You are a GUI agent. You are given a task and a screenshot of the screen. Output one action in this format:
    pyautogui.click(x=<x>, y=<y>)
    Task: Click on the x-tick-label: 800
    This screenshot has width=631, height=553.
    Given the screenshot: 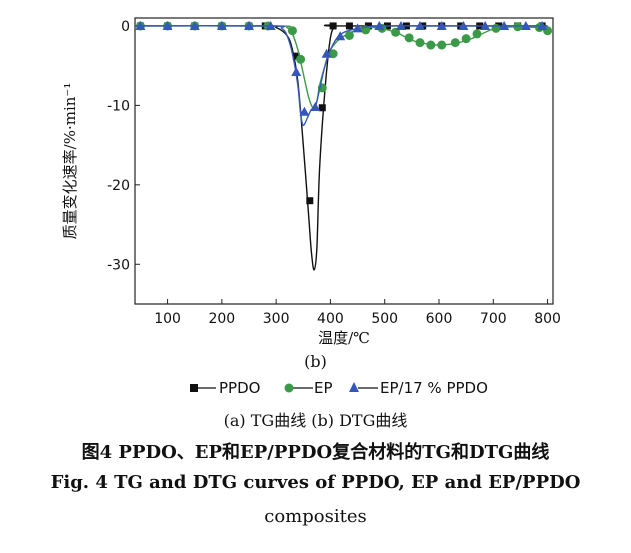 What is the action you would take?
    pyautogui.click(x=547, y=319)
    